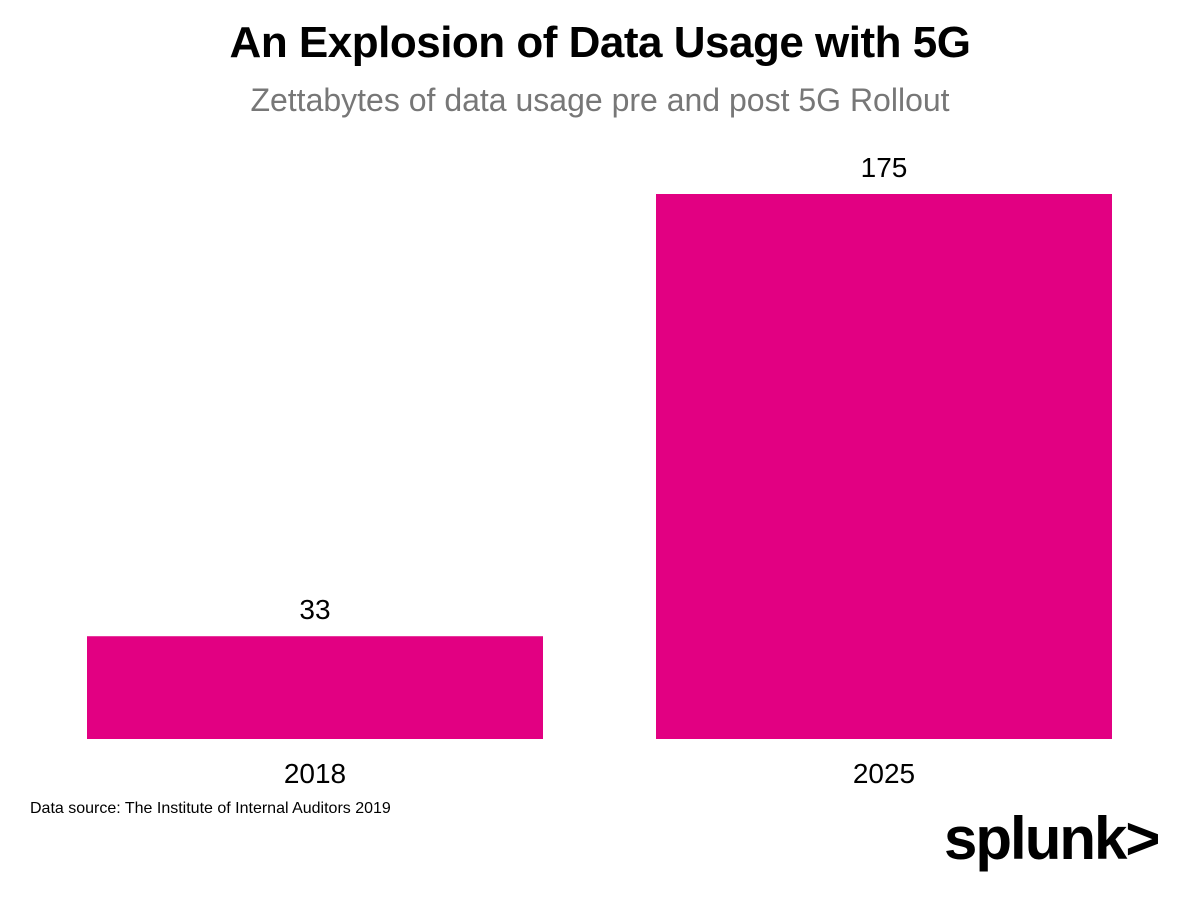 The image size is (1200, 899). Describe the element at coordinates (314, 609) in the screenshot. I see `data-label-2018: 33` at that location.